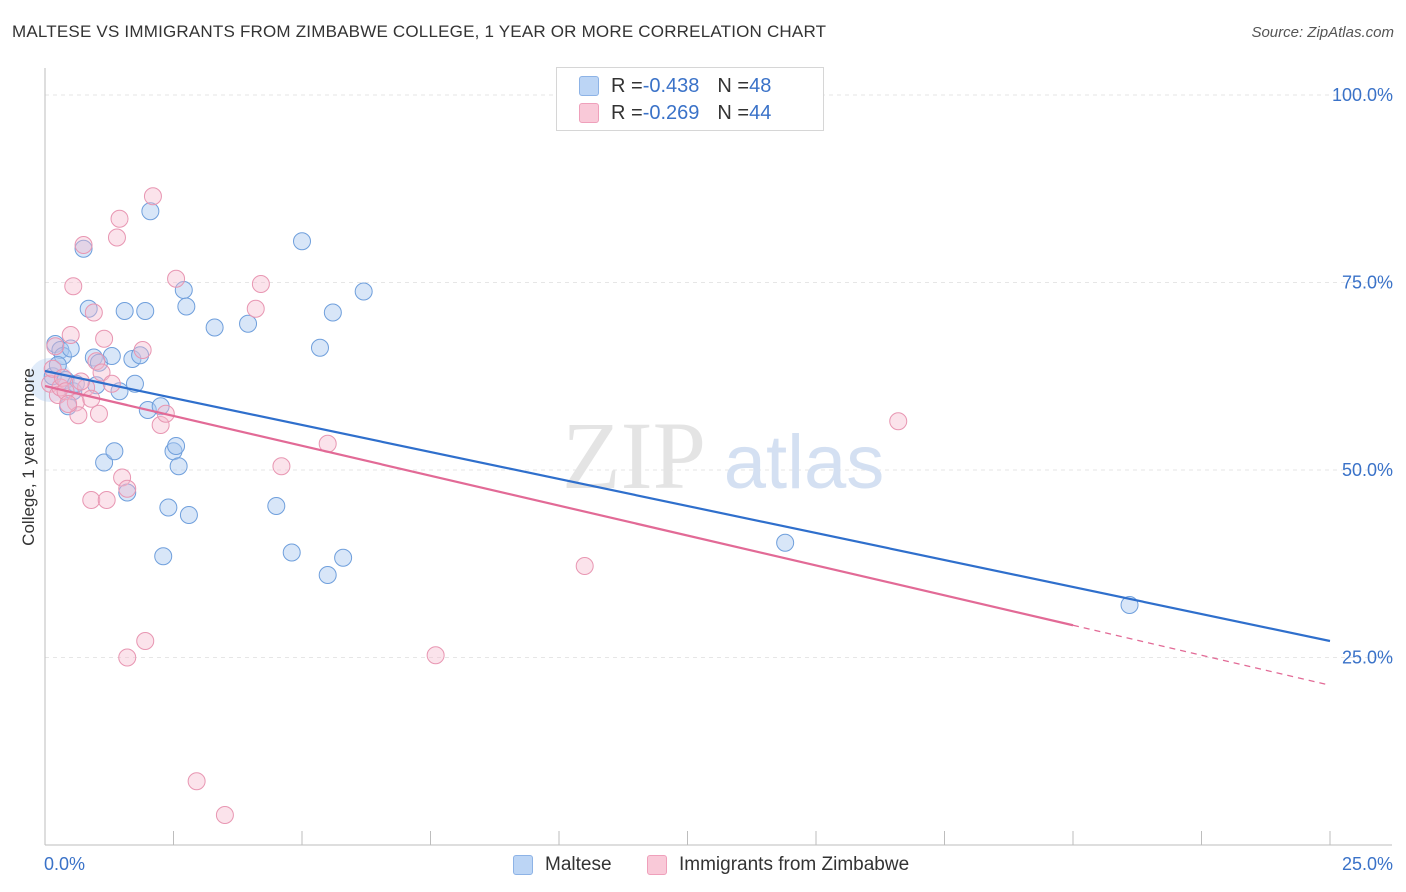 This screenshot has height=892, width=1406. Describe the element at coordinates (1362, 95) in the screenshot. I see `y-tick-label: 100.0%` at that location.